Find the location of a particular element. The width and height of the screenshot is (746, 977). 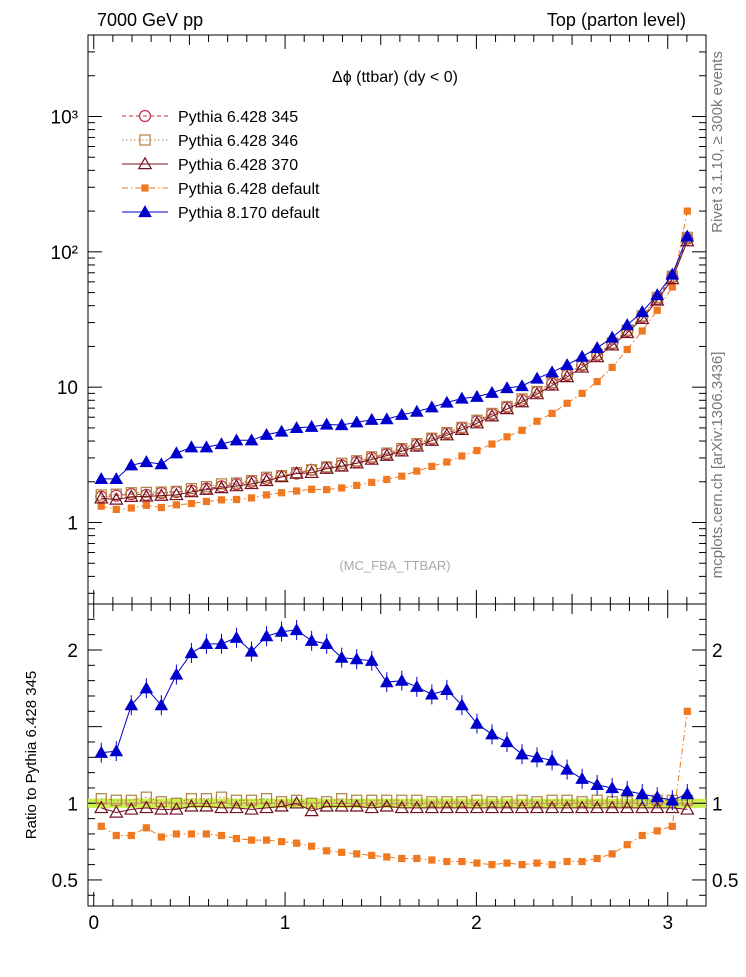

legend-marker is located at coordinates (145, 163).